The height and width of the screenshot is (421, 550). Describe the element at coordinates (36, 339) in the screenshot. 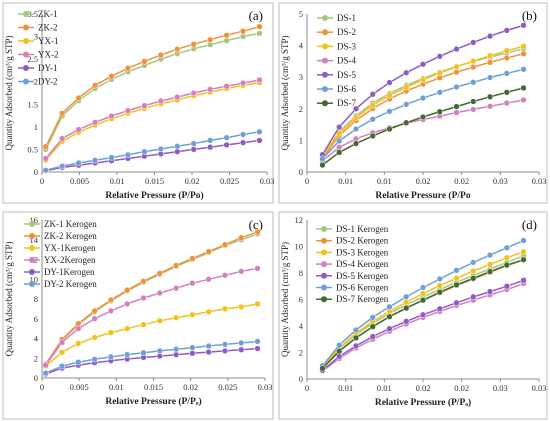

I see `y-tick-label: 4` at that location.